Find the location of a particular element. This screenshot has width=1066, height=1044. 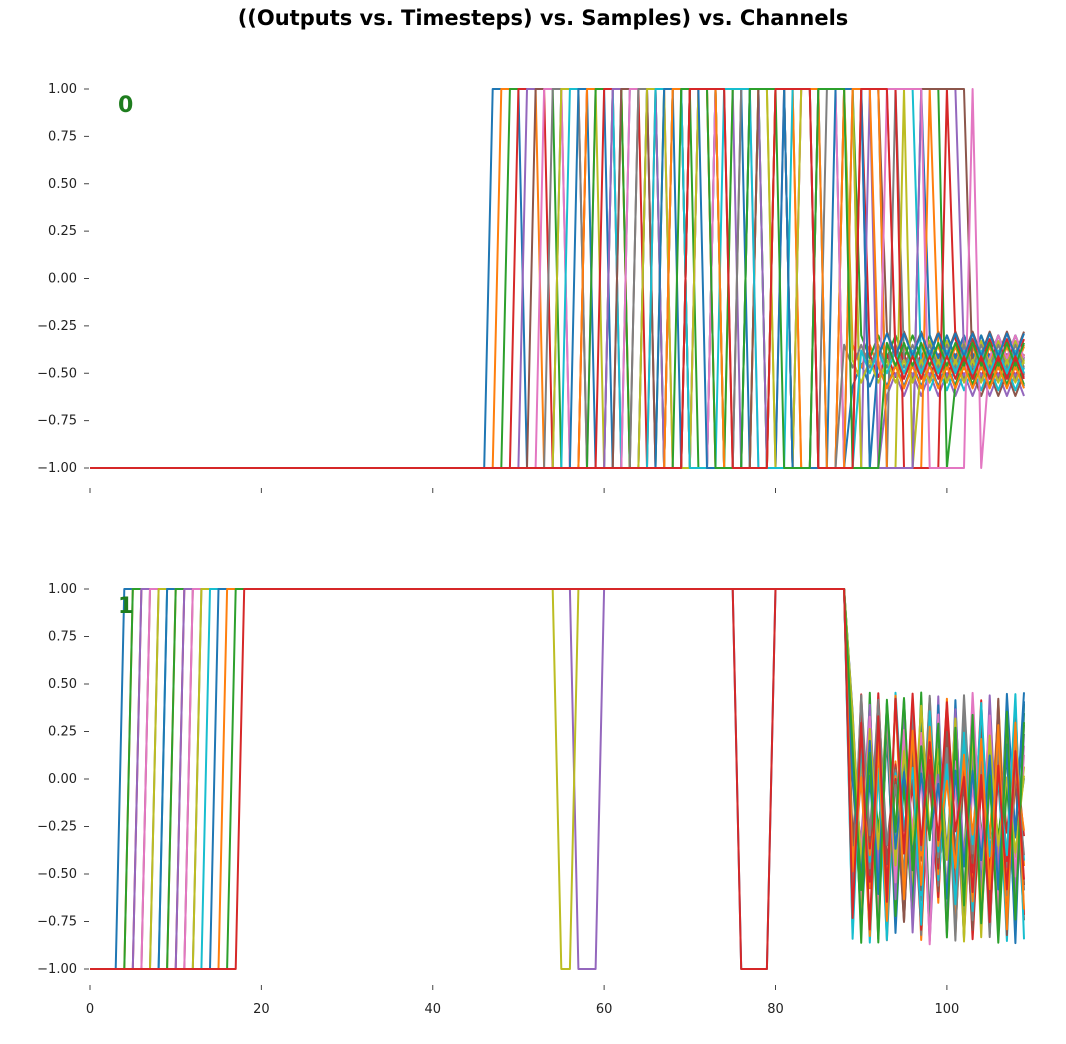

x-tick-label: 20 is located at coordinates (261, 1009).